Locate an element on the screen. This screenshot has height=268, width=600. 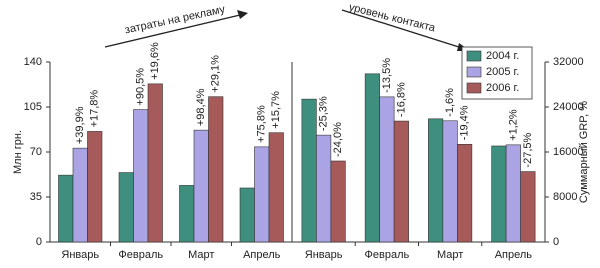
data-label: -25,3% is located at coordinates (324, 113).